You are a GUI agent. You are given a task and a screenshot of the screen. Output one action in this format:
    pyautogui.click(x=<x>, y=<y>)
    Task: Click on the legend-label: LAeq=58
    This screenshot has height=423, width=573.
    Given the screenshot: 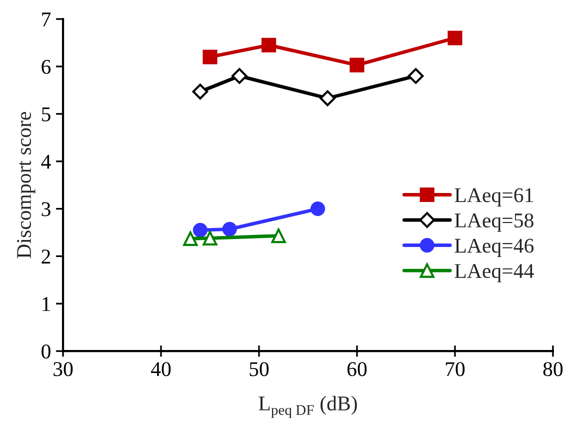 What is the action you would take?
    pyautogui.click(x=494, y=222)
    